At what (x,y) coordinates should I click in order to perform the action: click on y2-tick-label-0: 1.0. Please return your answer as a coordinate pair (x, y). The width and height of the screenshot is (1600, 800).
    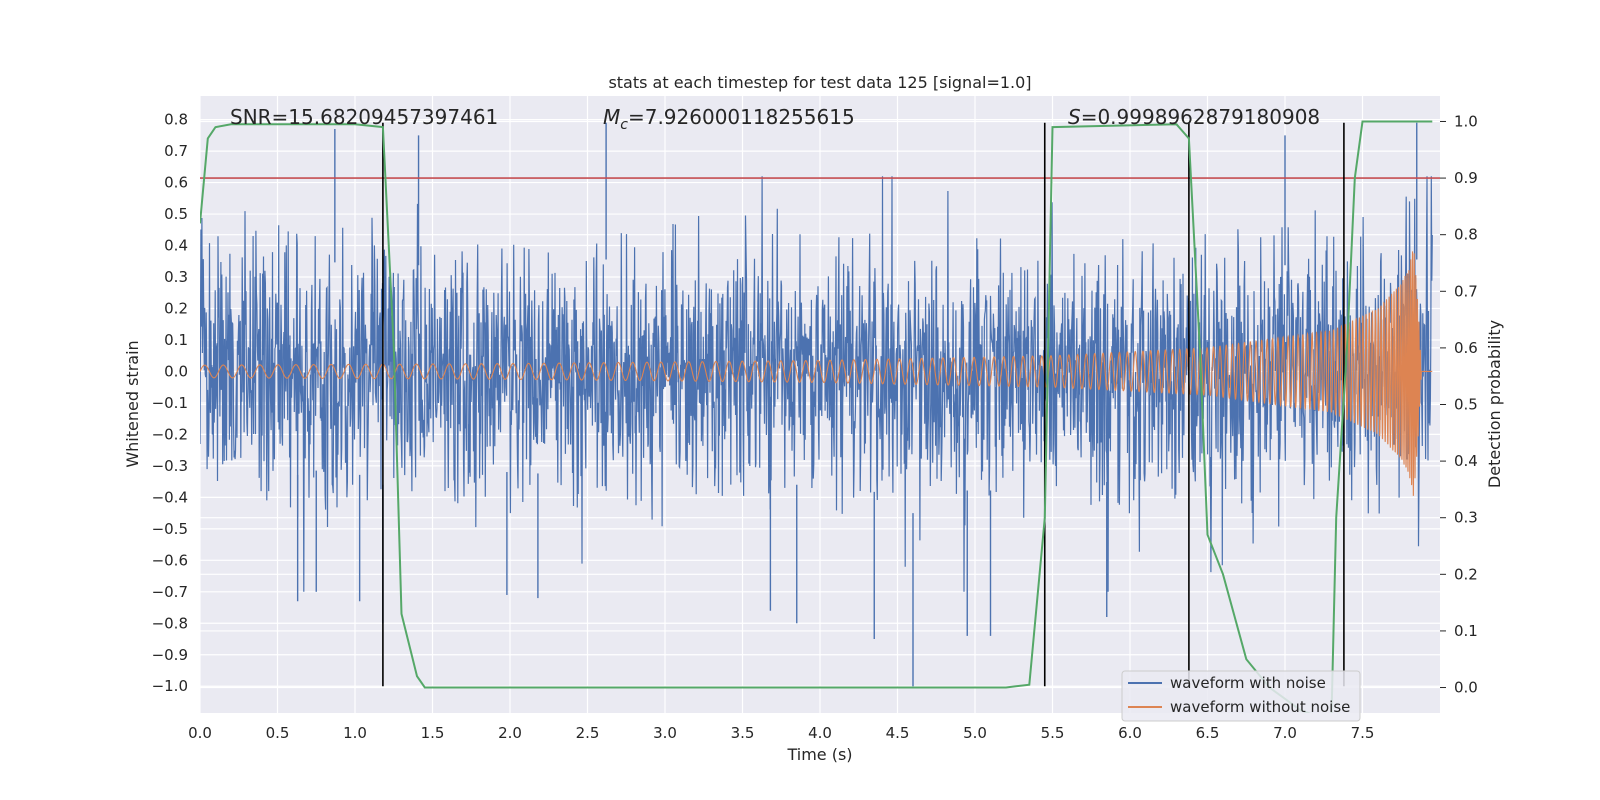
    Looking at the image, I should click on (1466, 121).